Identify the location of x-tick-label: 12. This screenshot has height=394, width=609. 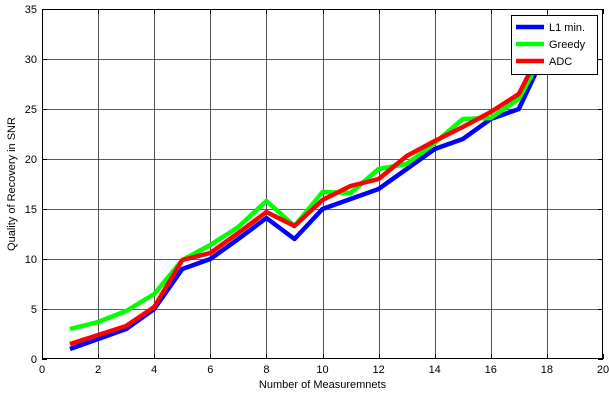
(378, 370).